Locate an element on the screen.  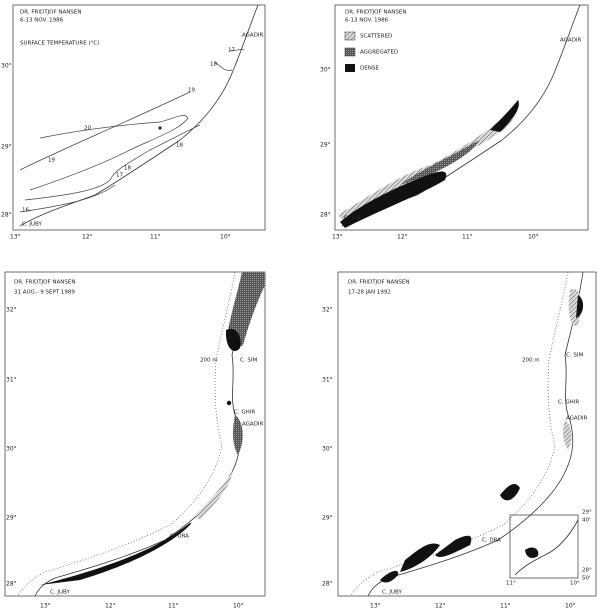
isotherm-label: 16 is located at coordinates (25, 211).